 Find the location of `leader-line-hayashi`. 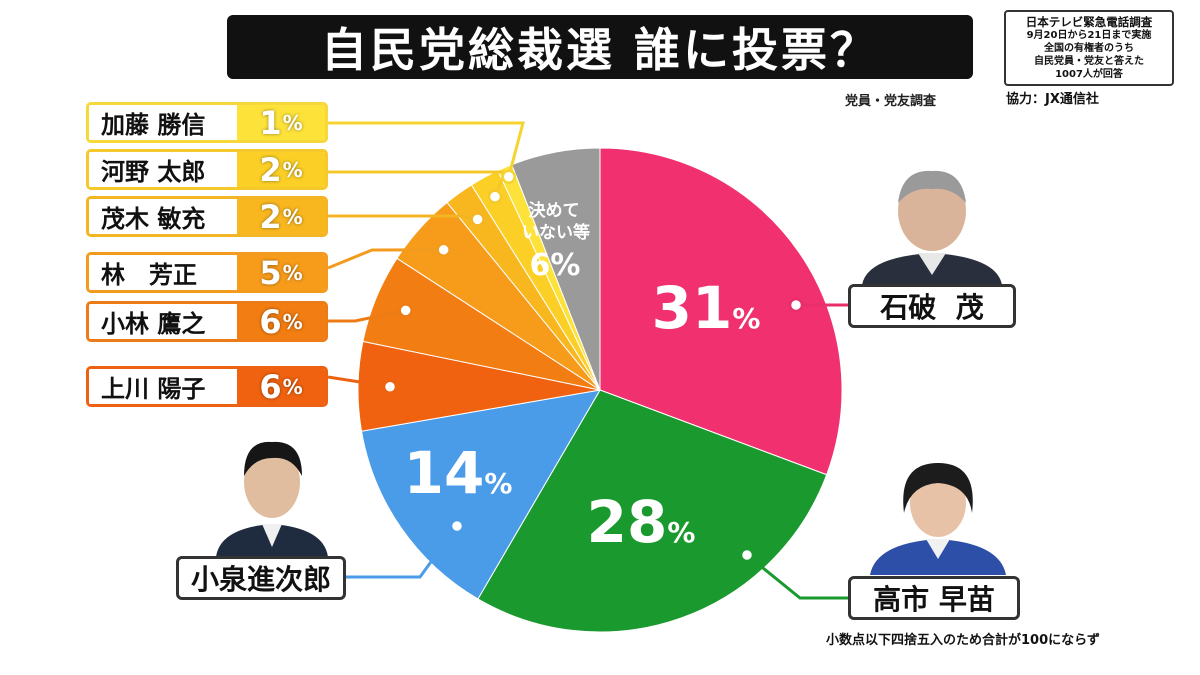

leader-line-hayashi is located at coordinates (385, 259).